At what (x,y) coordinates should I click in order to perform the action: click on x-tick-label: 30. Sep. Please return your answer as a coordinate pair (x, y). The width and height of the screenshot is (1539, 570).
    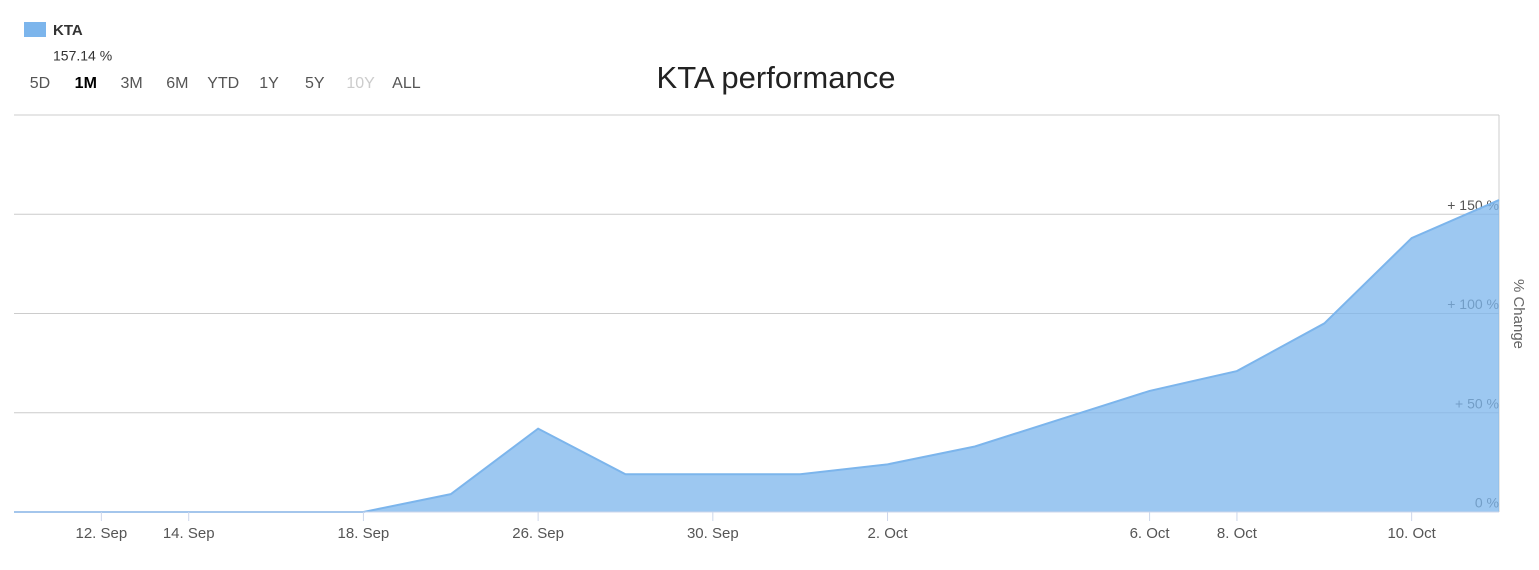
    Looking at the image, I should click on (713, 533).